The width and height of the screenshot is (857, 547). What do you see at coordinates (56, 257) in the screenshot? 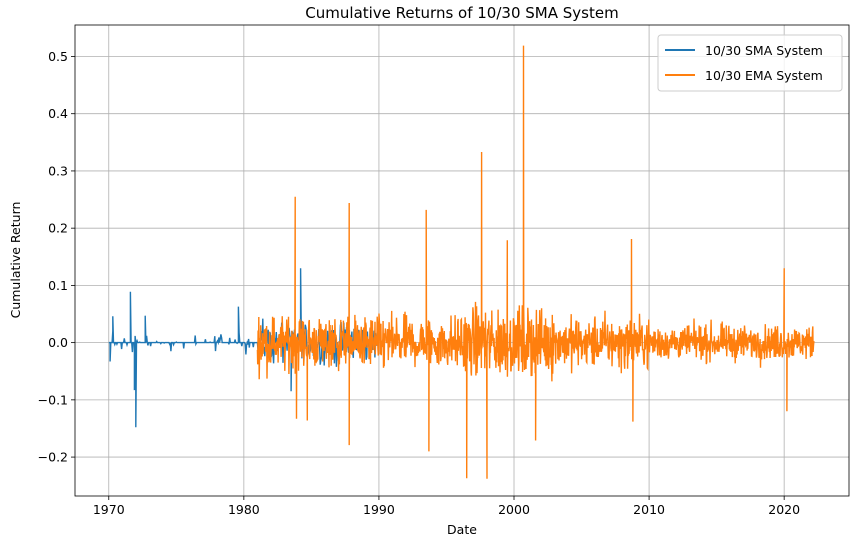
I see `y-axis: −0.2 −0.1 0.0 0.1 0.2 0.3 0.4 0.5` at bounding box center [56, 257].